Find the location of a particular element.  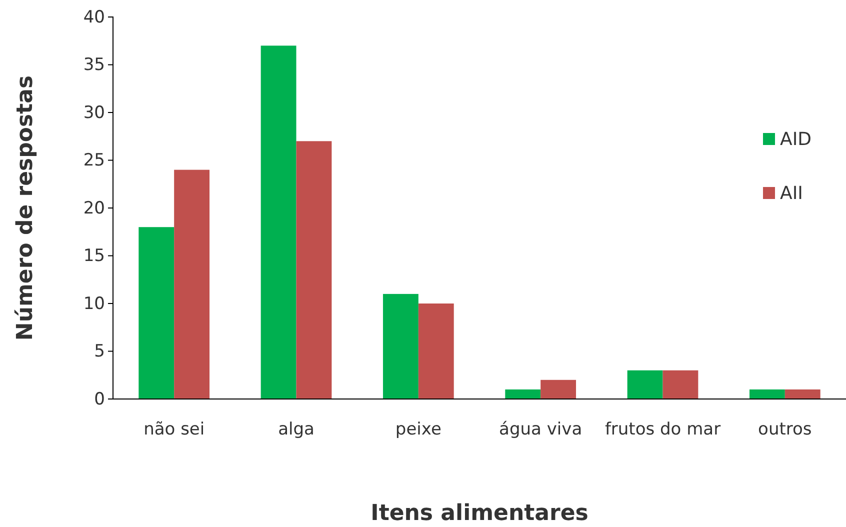

y-tick-label: 40 is located at coordinates (94, 17).